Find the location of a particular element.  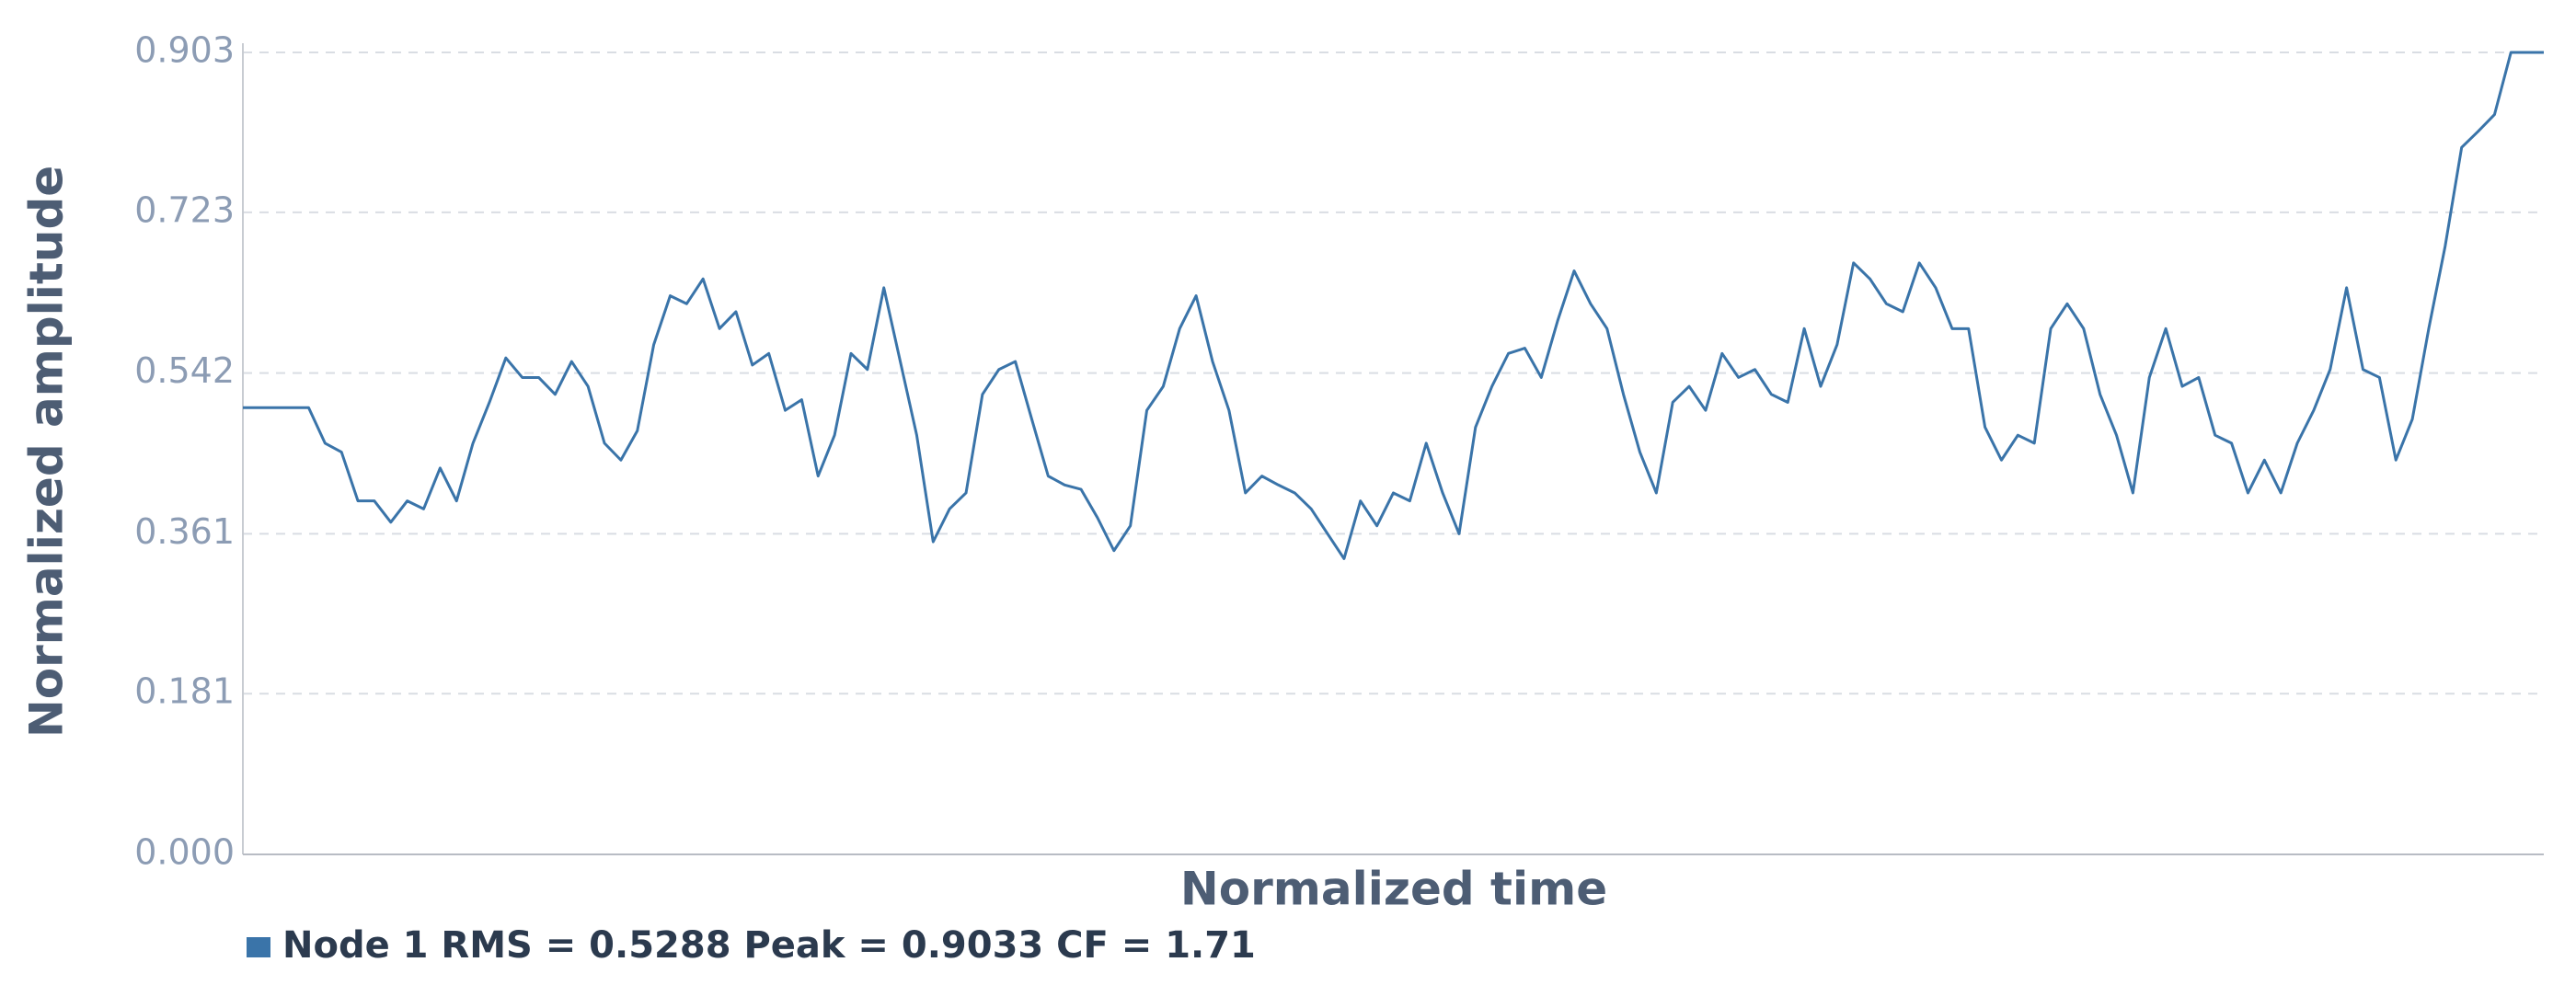

legend-swatch is located at coordinates (258, 947).